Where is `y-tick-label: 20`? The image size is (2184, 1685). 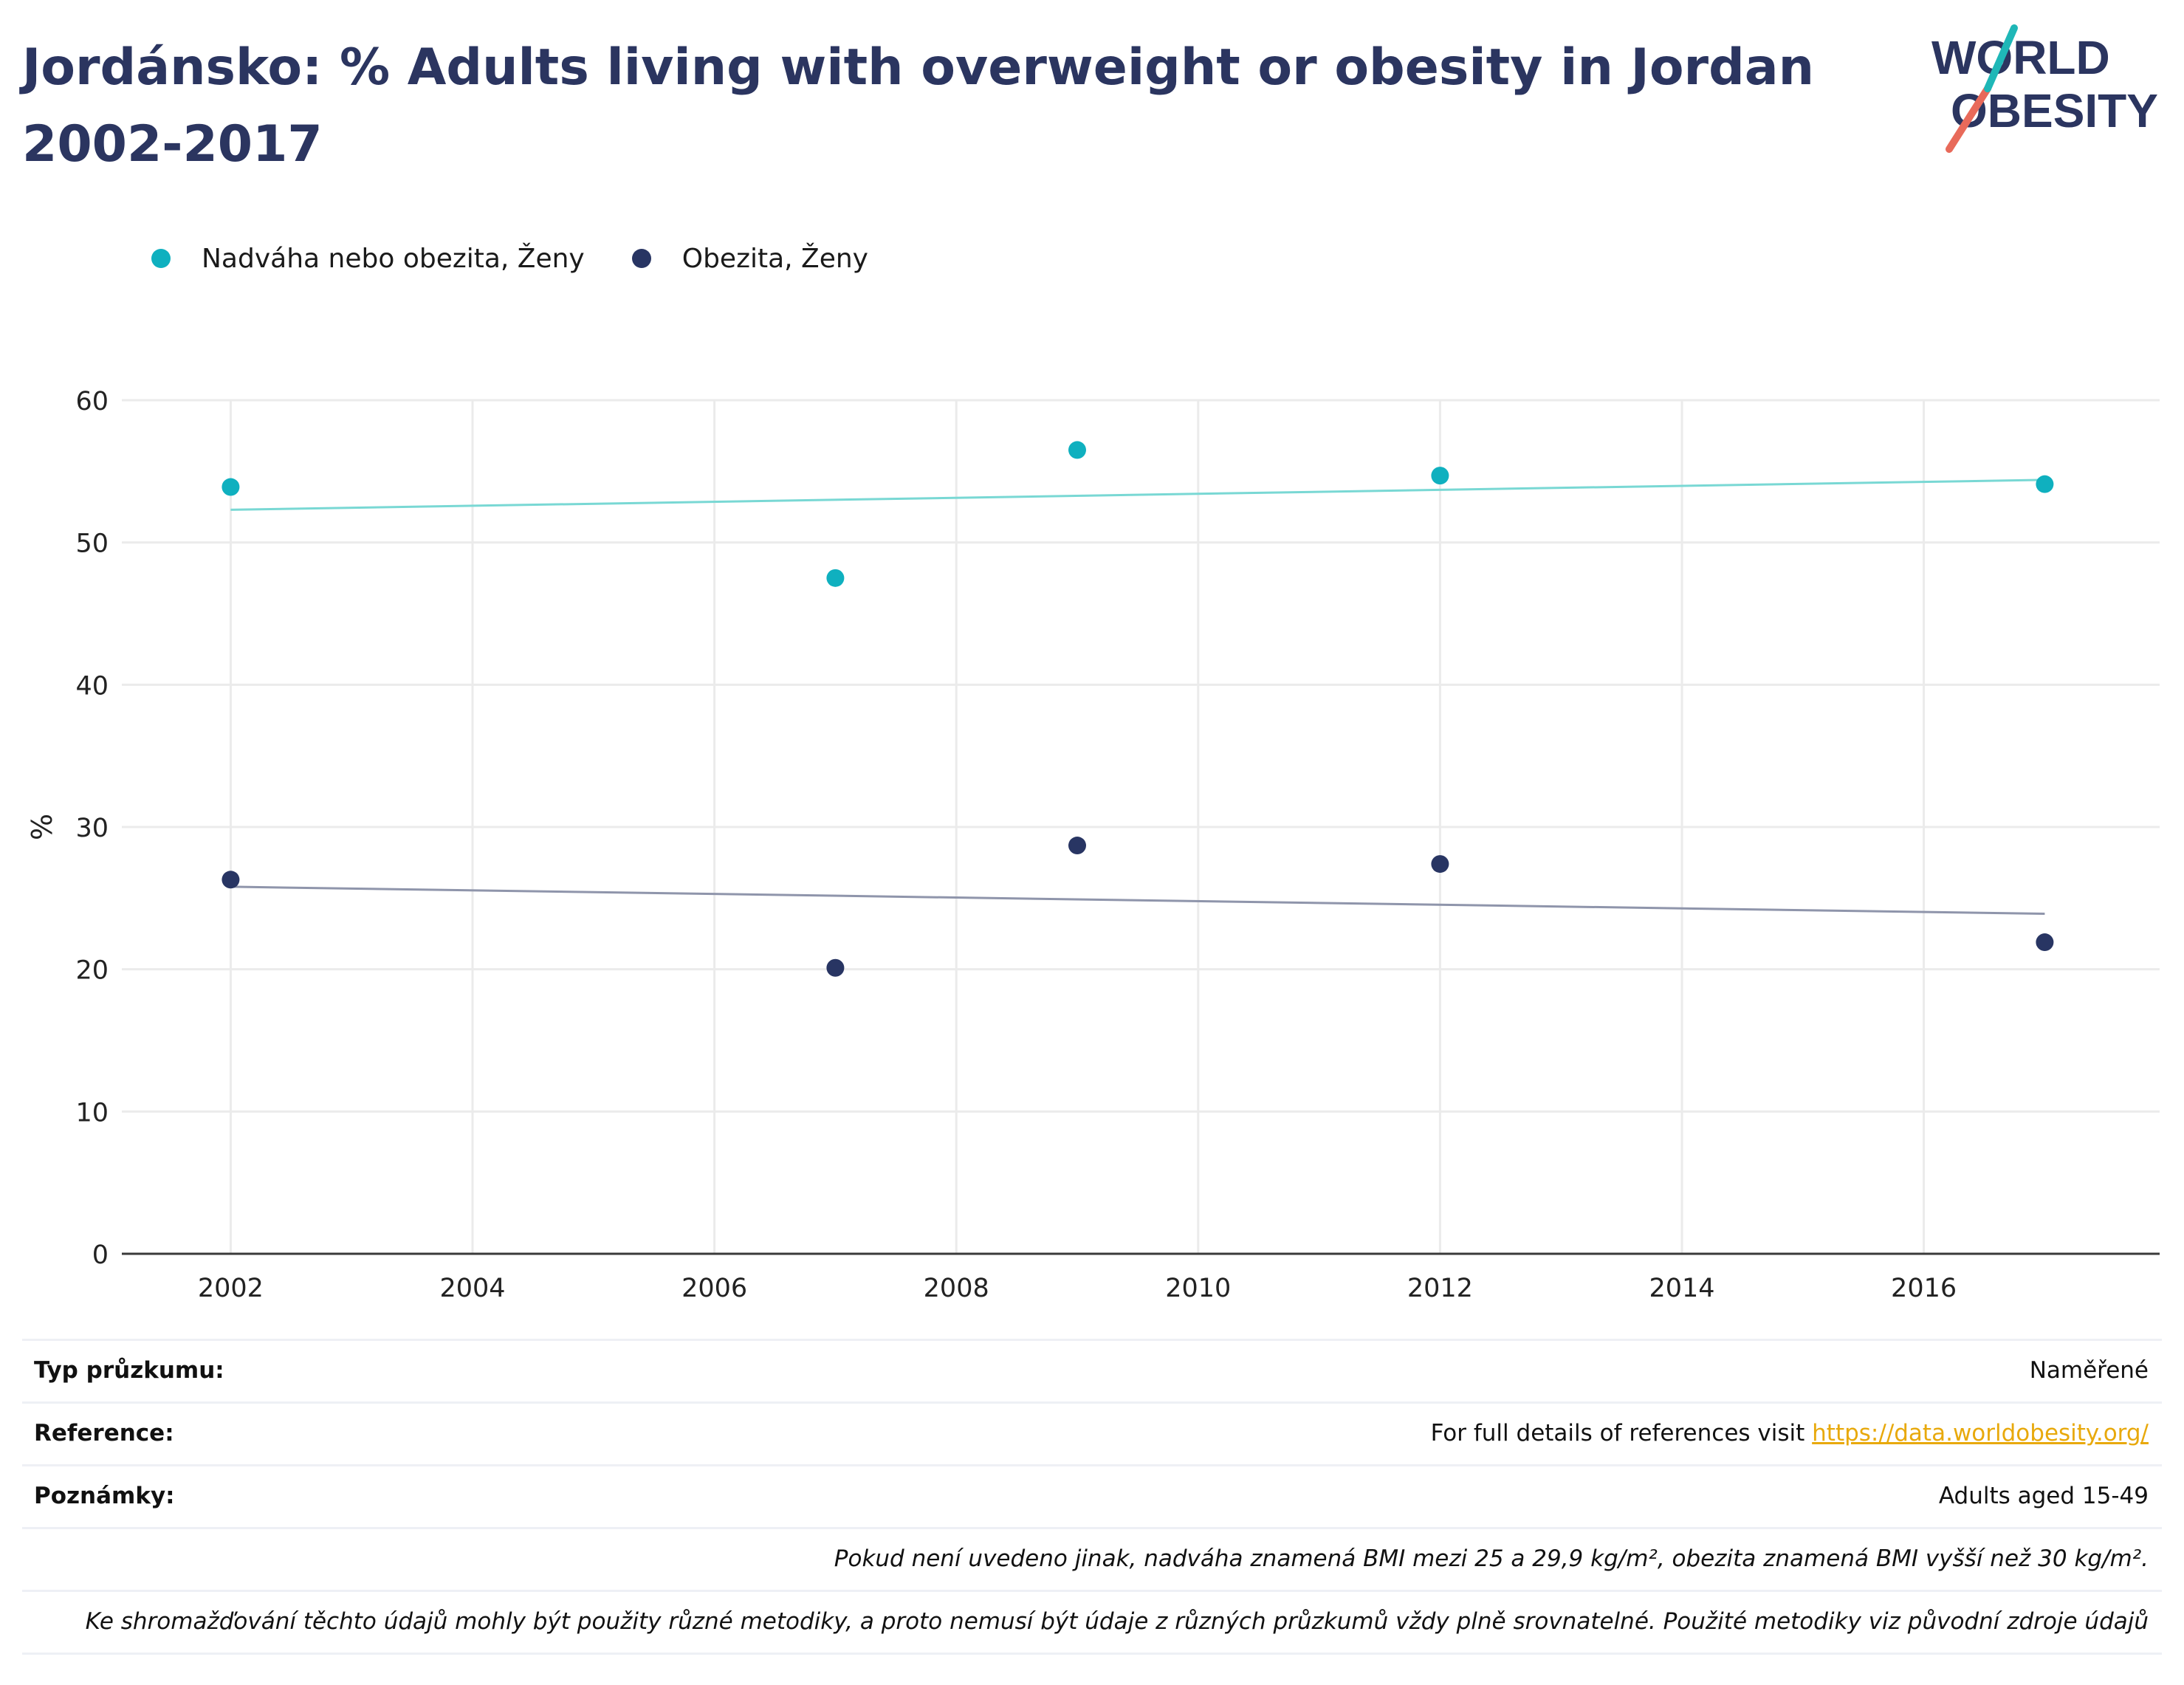 y-tick-label: 20 is located at coordinates (92, 971).